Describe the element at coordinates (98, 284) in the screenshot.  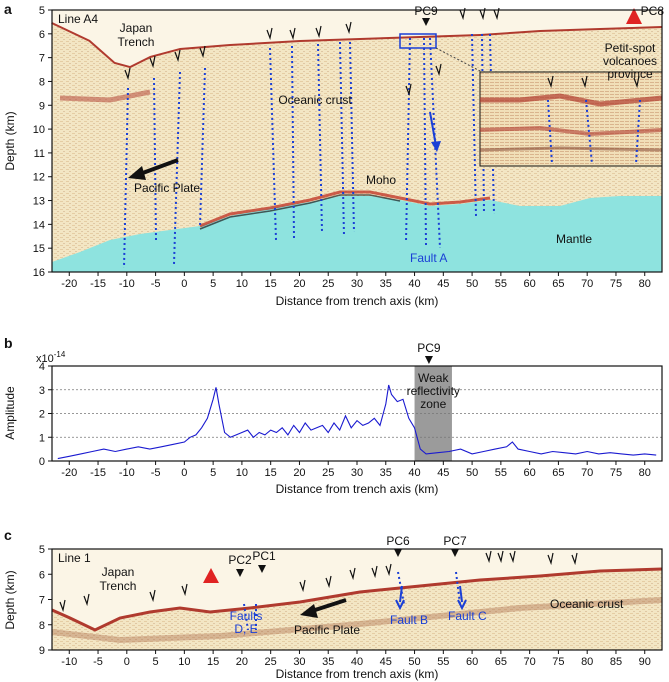
I see `panel-a-x-tick-label: -15` at that location.